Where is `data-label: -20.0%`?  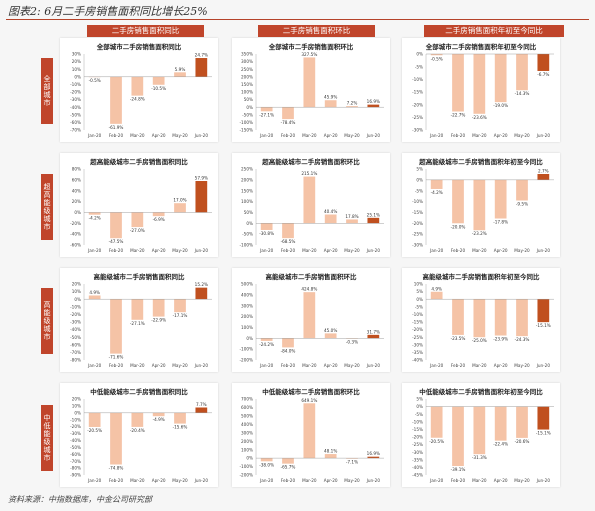
data-label: -20.0% is located at coordinates (458, 226).